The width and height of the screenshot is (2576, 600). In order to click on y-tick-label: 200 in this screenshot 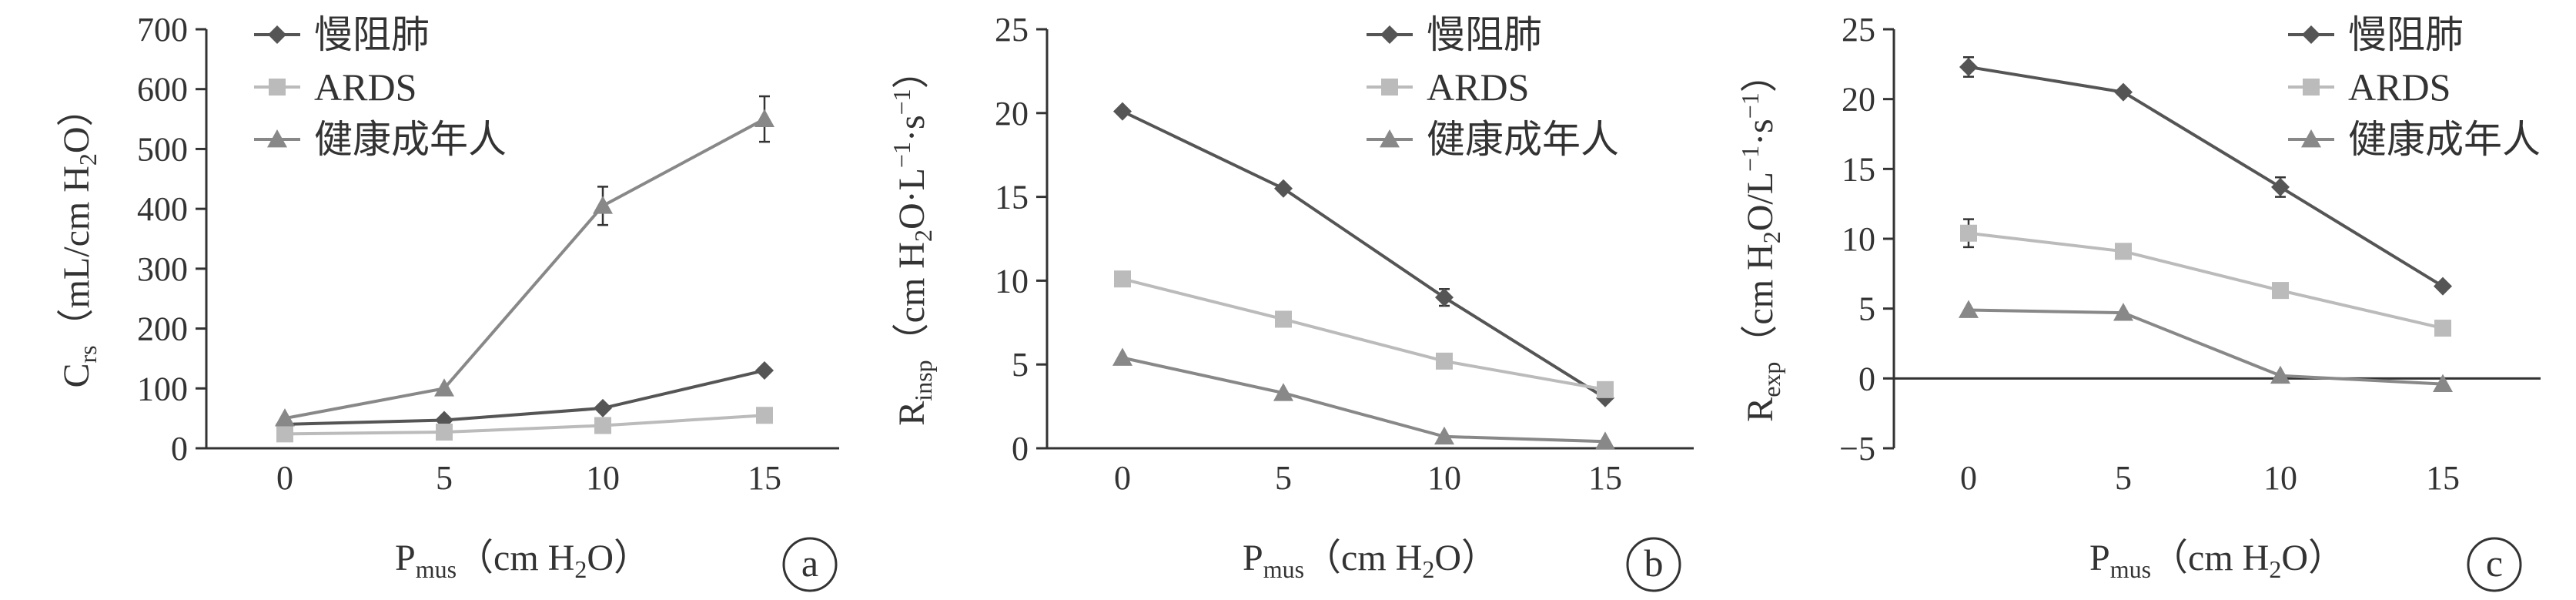, I will do `click(162, 329)`.